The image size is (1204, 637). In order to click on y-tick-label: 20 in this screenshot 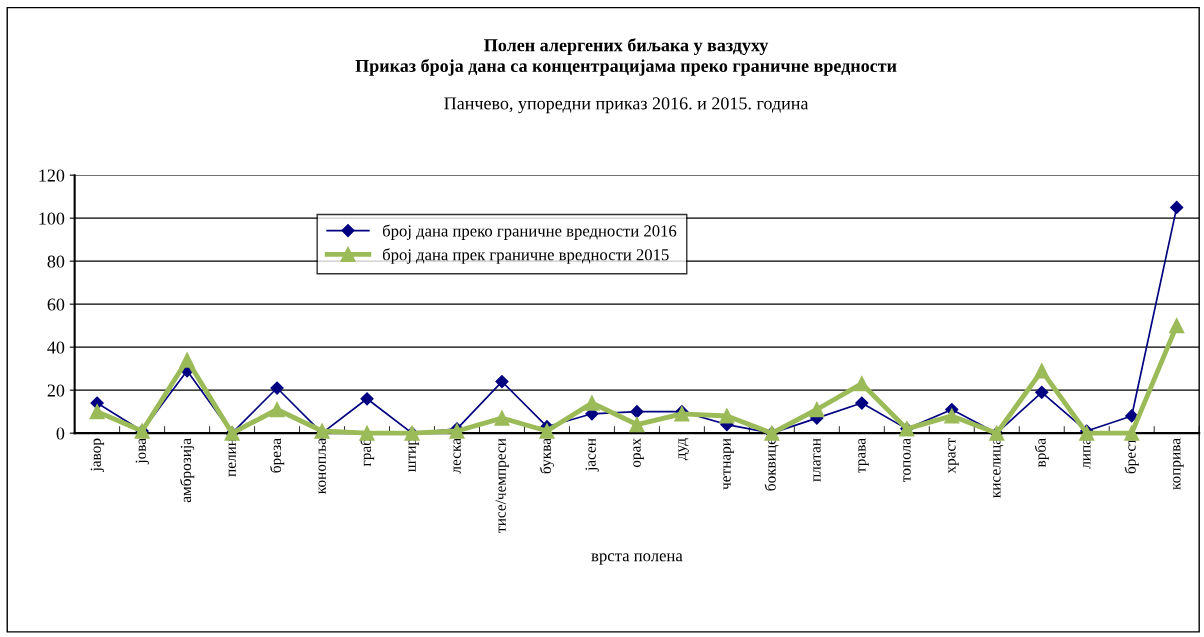, I will do `click(56, 390)`.